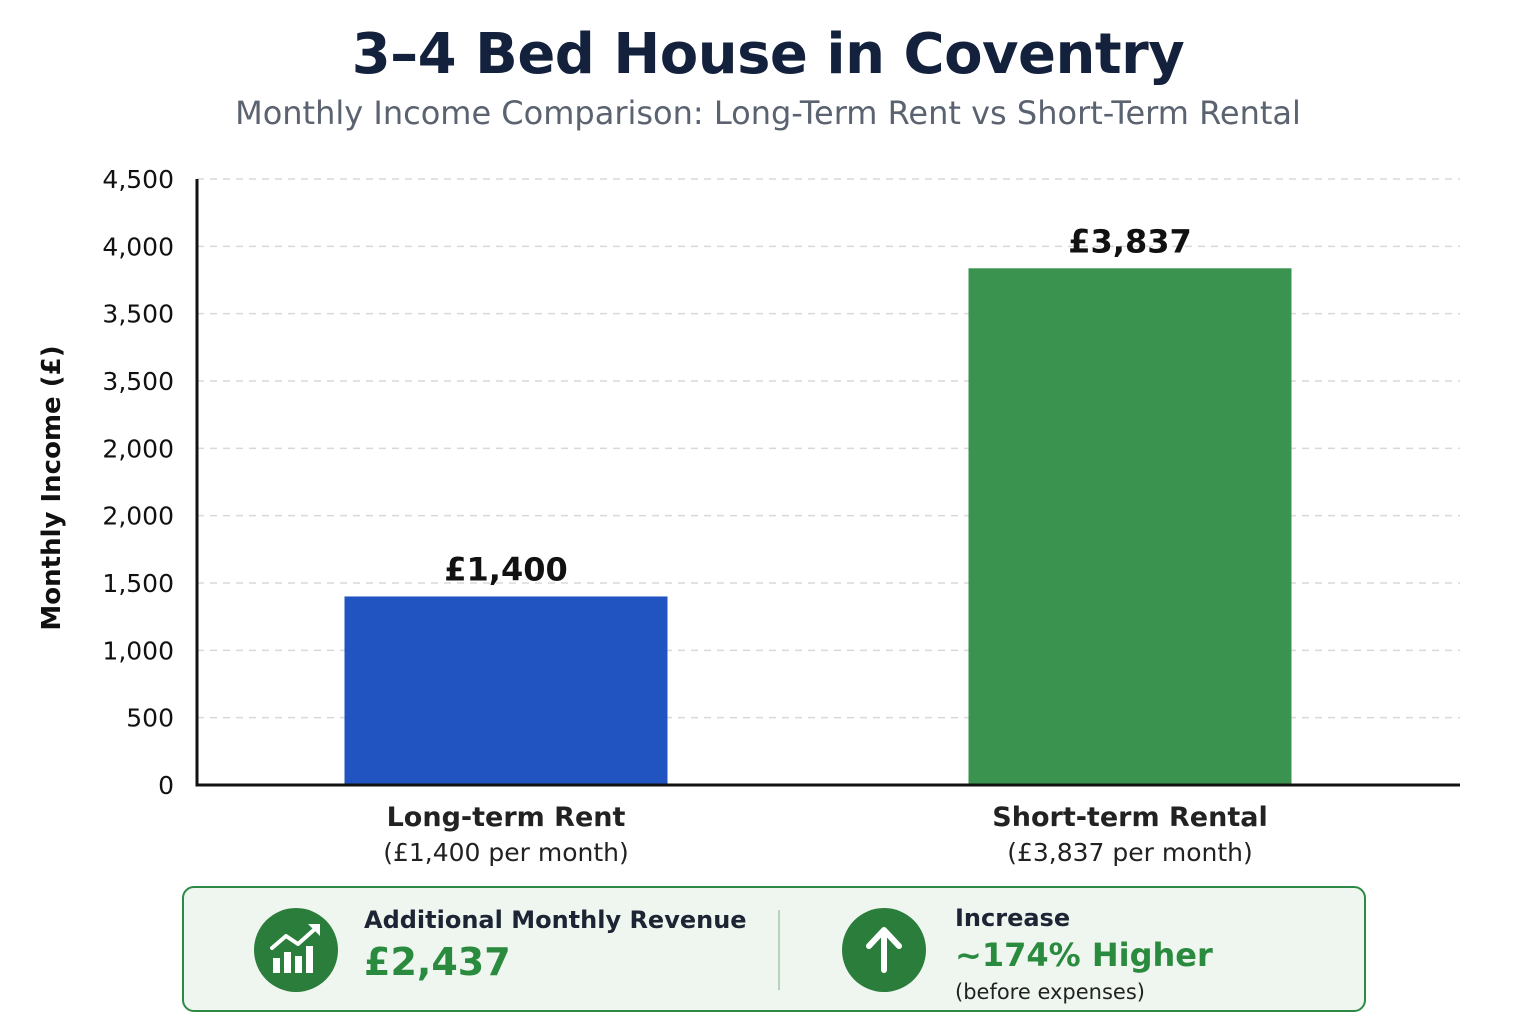  What do you see at coordinates (138, 583) in the screenshot?
I see `y-tick-label: 1,500` at bounding box center [138, 583].